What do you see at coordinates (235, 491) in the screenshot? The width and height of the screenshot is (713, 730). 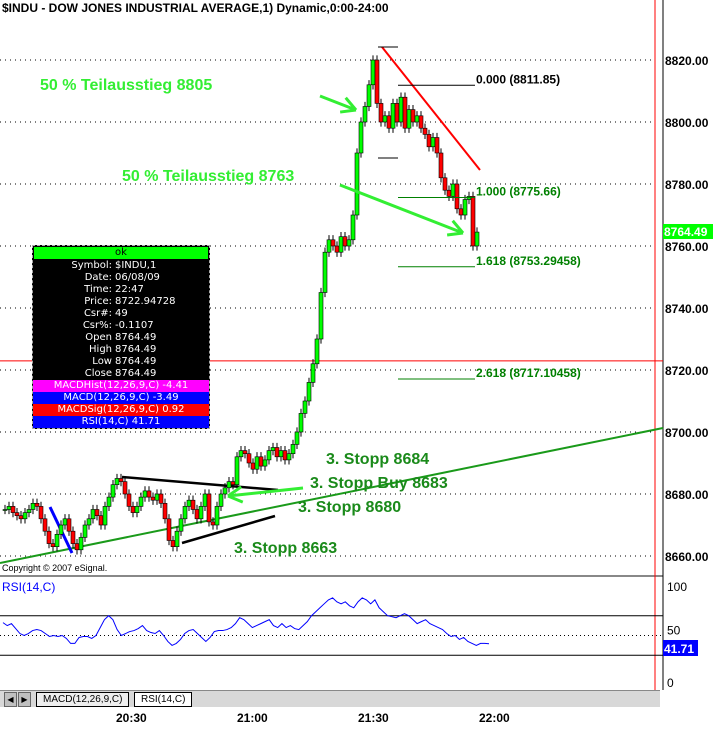 I see `arrow-stop-head` at bounding box center [235, 491].